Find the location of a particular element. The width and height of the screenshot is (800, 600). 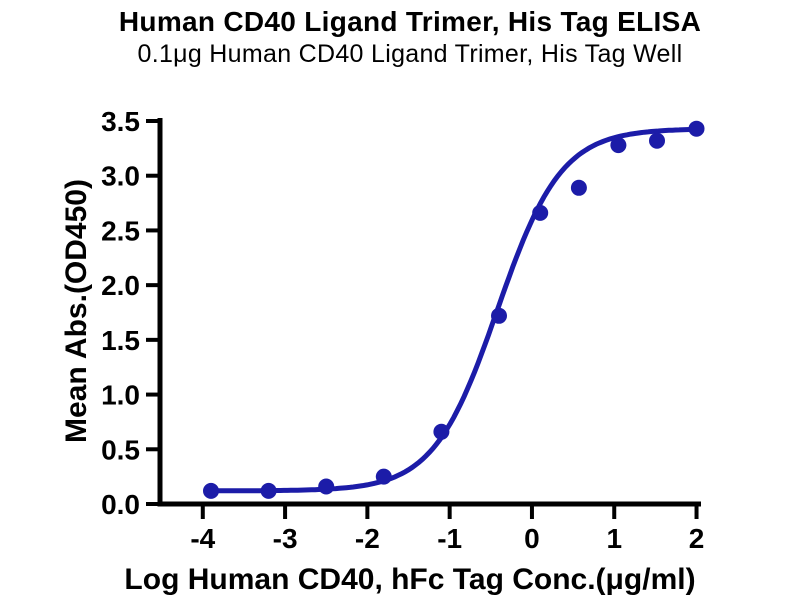

x-tick-label: -3 is located at coordinates (285, 538).